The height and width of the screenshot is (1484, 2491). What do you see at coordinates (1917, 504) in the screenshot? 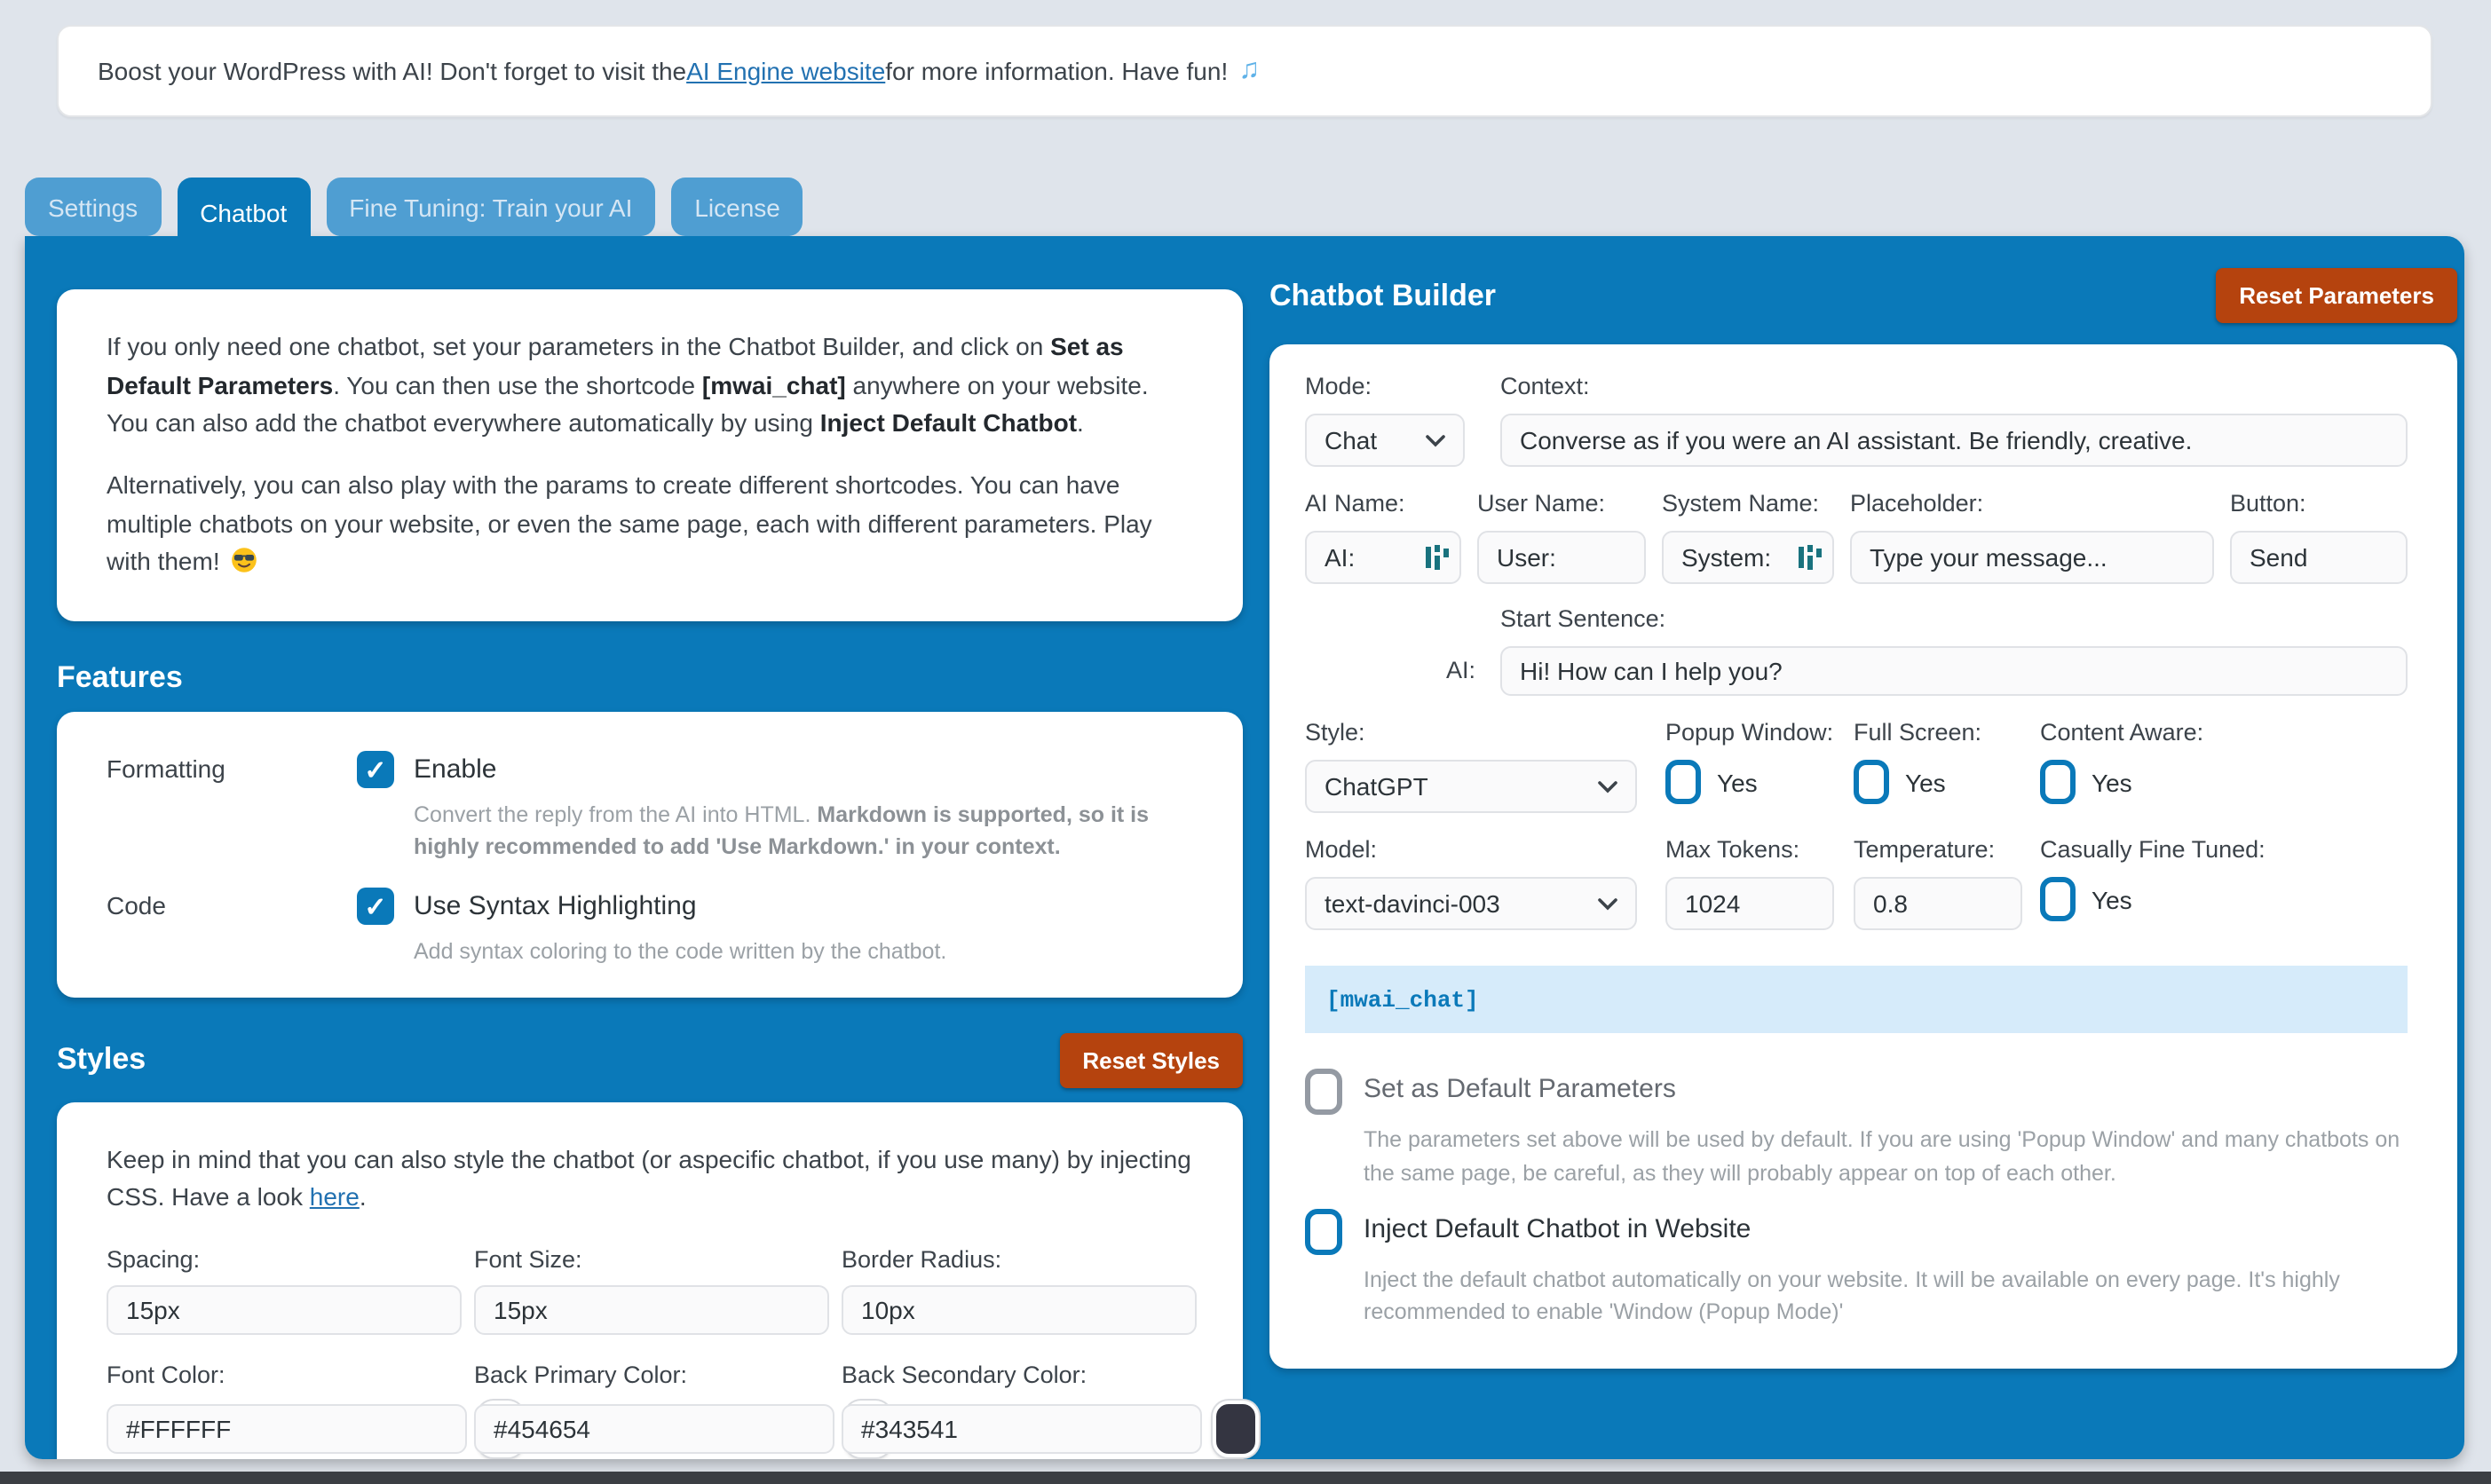
I see `placeholder-label: Placeholder:` at bounding box center [1917, 504].